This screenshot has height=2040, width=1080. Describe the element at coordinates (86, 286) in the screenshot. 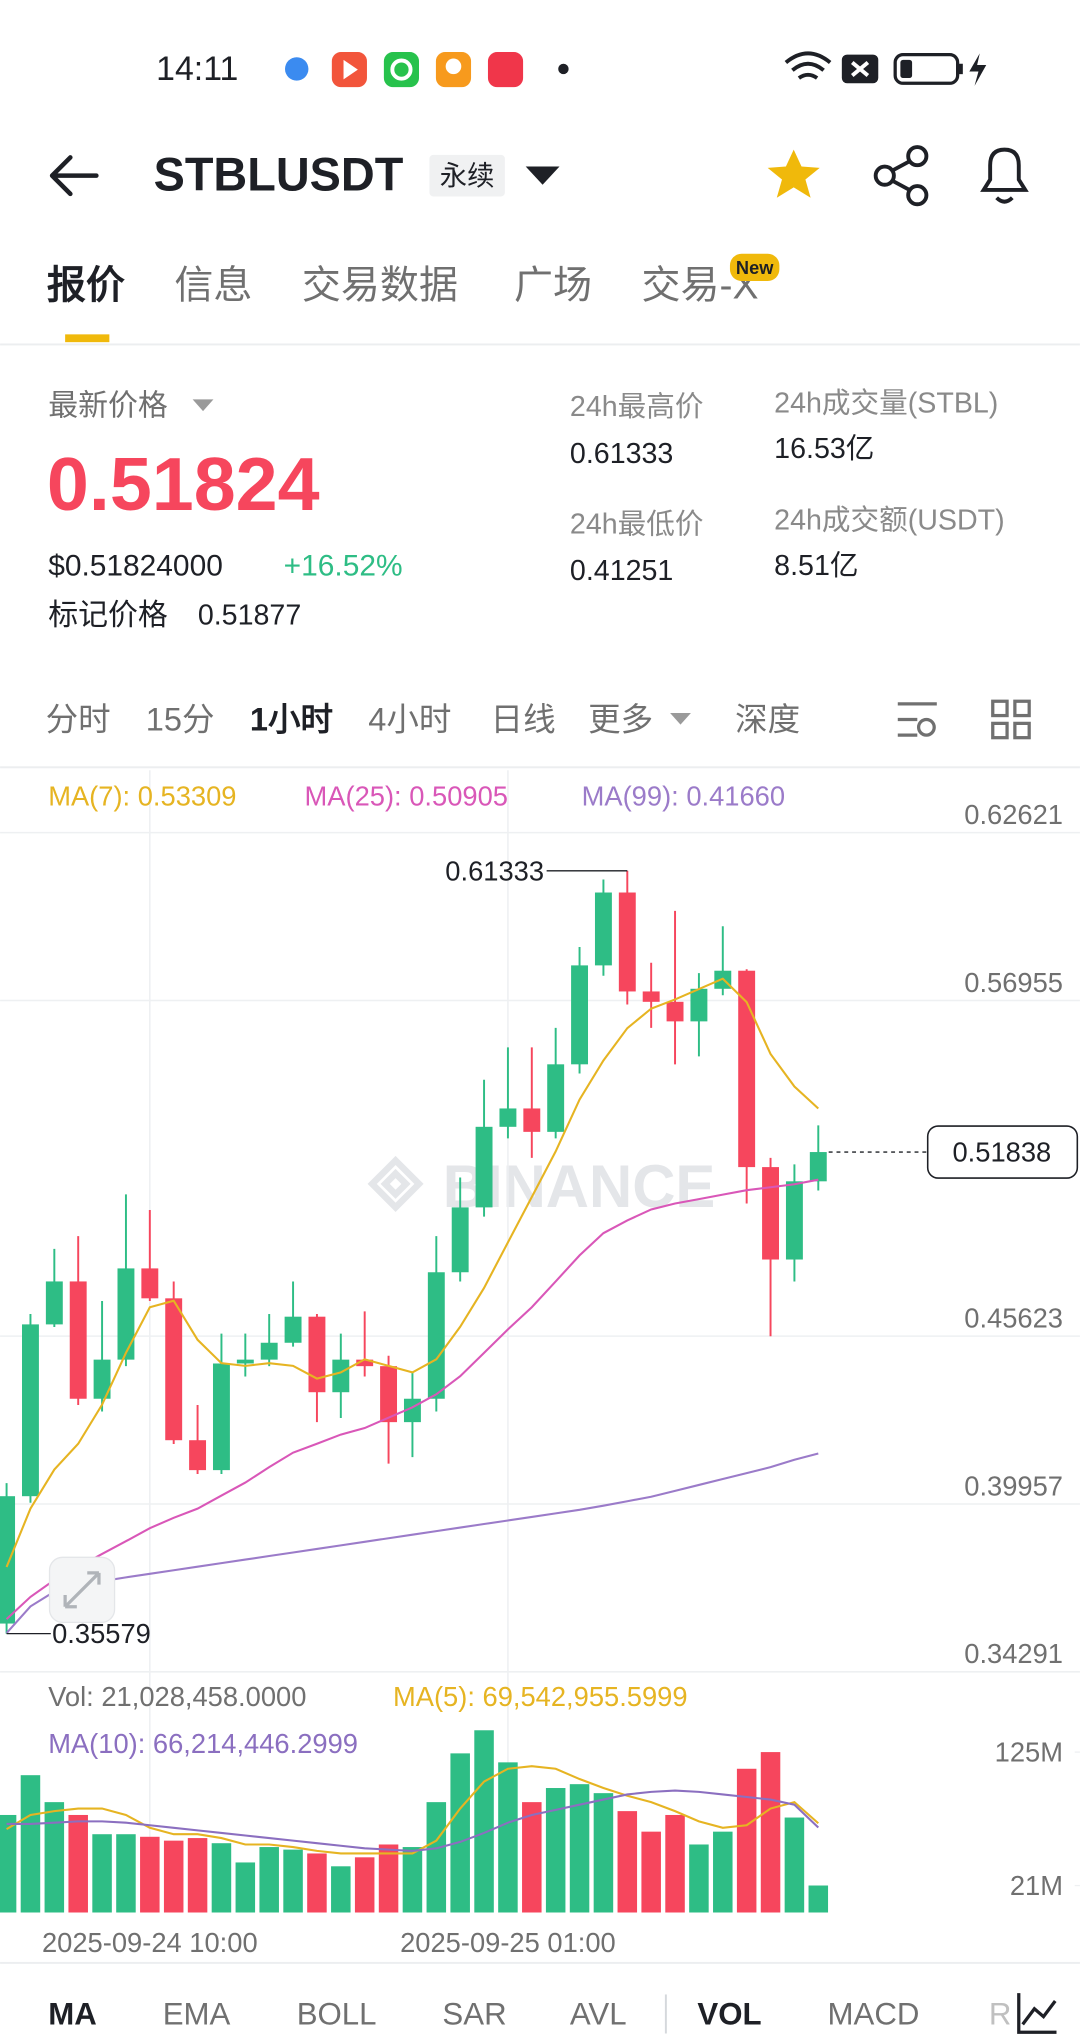

I see `tab: 报价` at that location.